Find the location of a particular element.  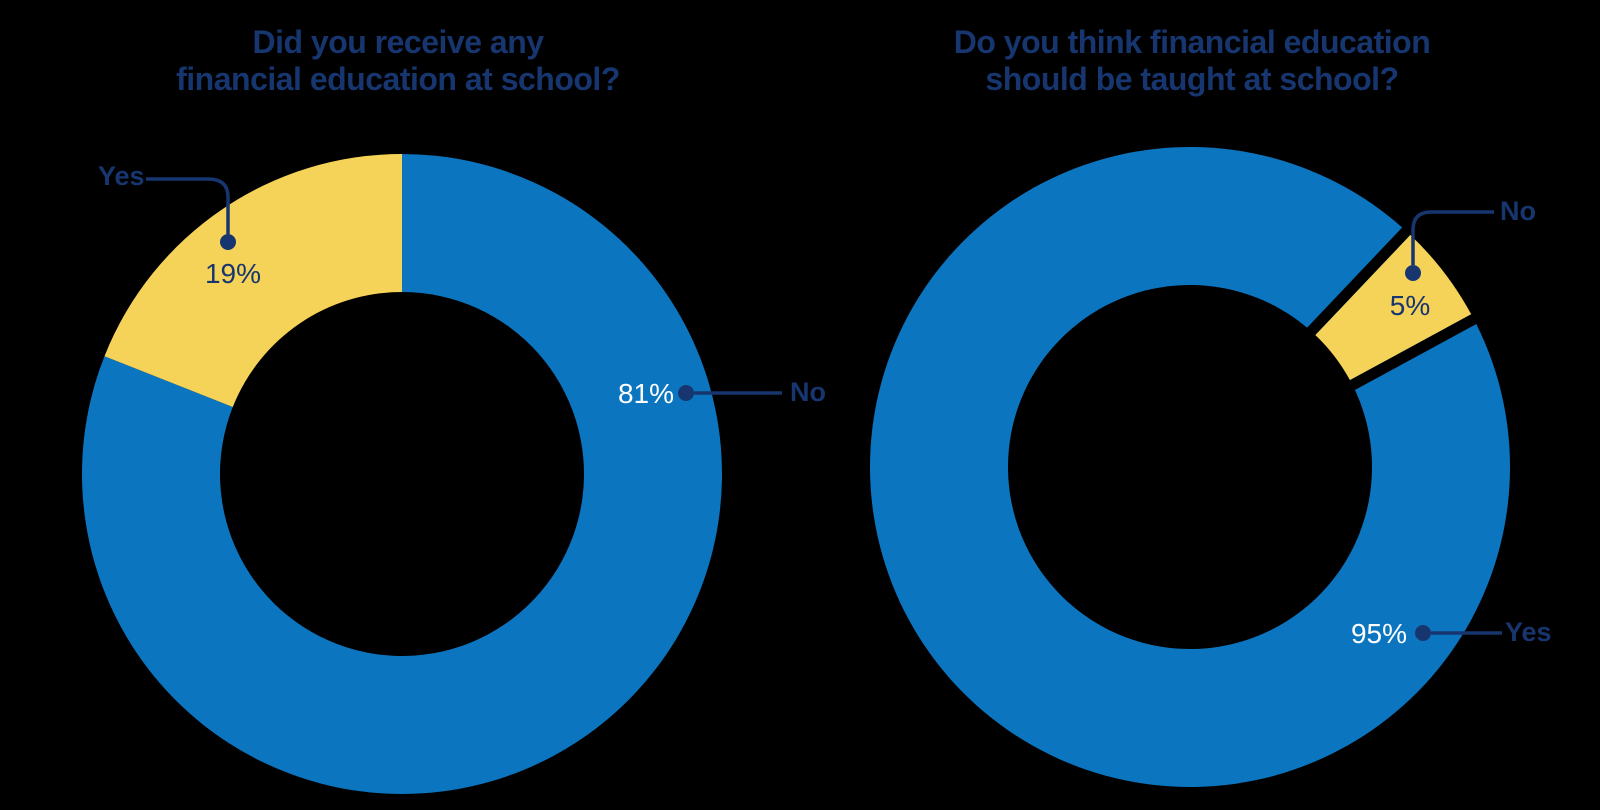

leader-line-yes is located at coordinates (188, 205).